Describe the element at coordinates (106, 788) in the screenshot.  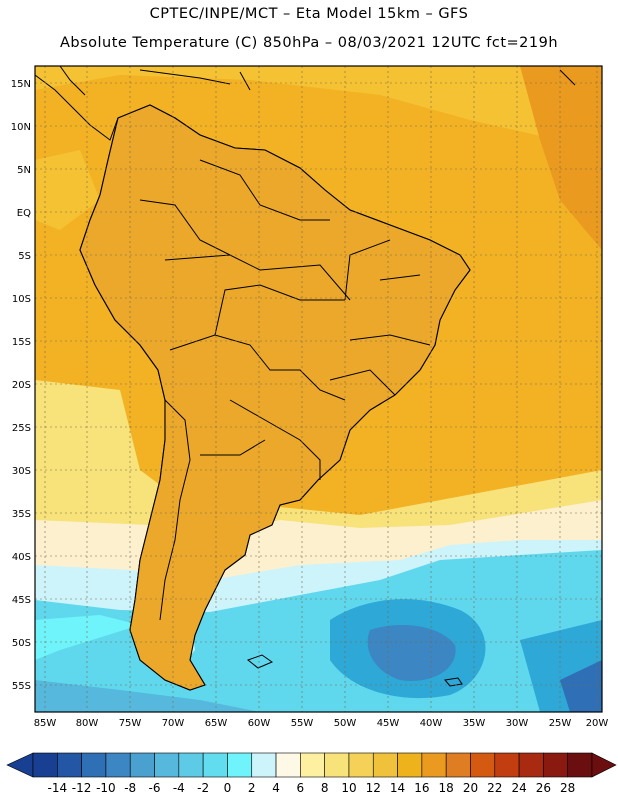
I see `colorbar-label: -10` at that location.